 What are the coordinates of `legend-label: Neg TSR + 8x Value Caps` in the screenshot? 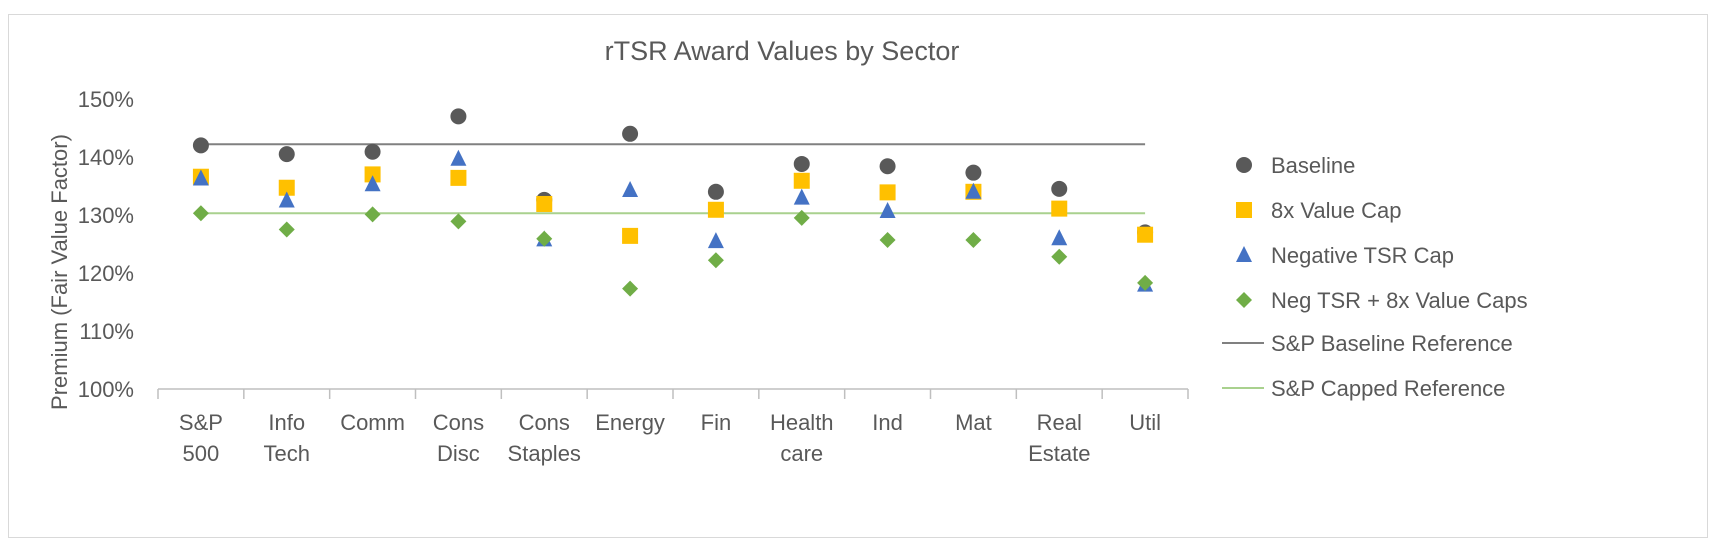 It's located at (1399, 300).